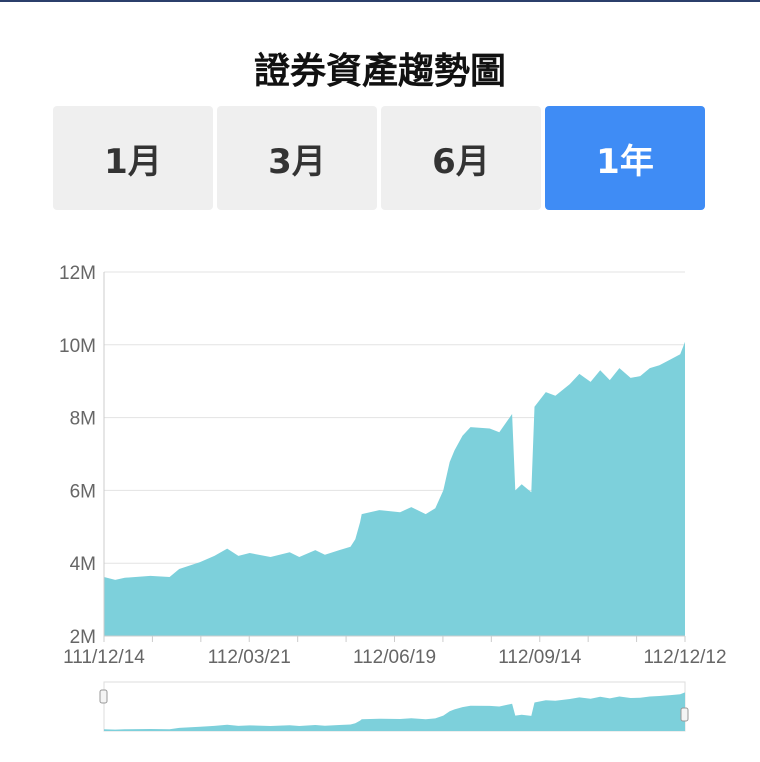 Image resolution: width=760 pixels, height=762 pixels. What do you see at coordinates (540, 657) in the screenshot?
I see `x-tick-label: 112/09/14` at bounding box center [540, 657].